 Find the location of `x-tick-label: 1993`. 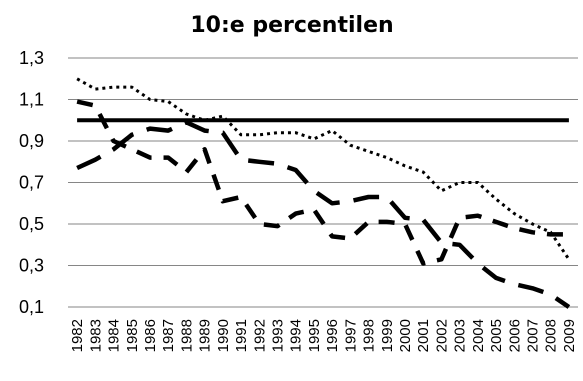

x-tick-label: 1993 is located at coordinates (277, 335).